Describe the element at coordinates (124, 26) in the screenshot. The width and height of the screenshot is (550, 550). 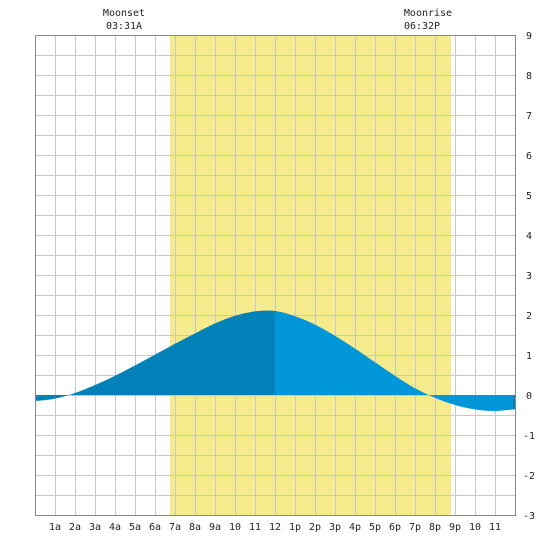
I see `moonset-time: 03:31A` at that location.